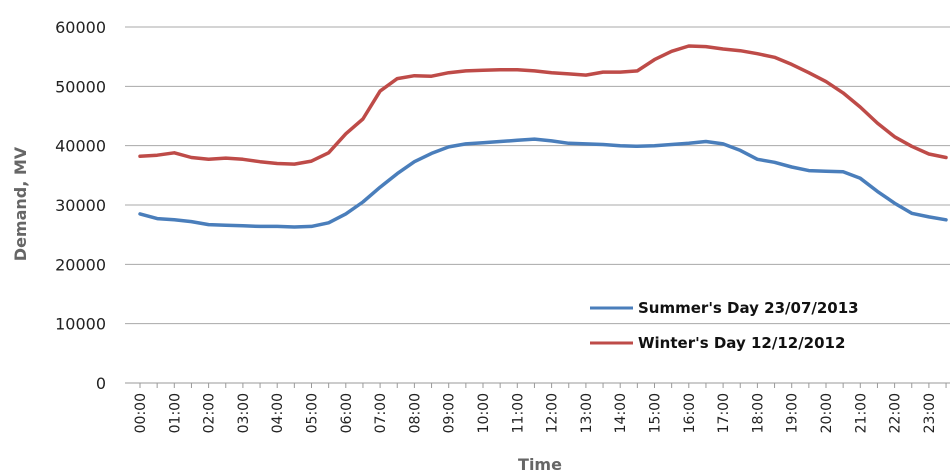 Image resolution: width=950 pixels, height=475 pixels. What do you see at coordinates (278, 413) in the screenshot?
I see `x-tick-label: 04:00` at bounding box center [278, 413].